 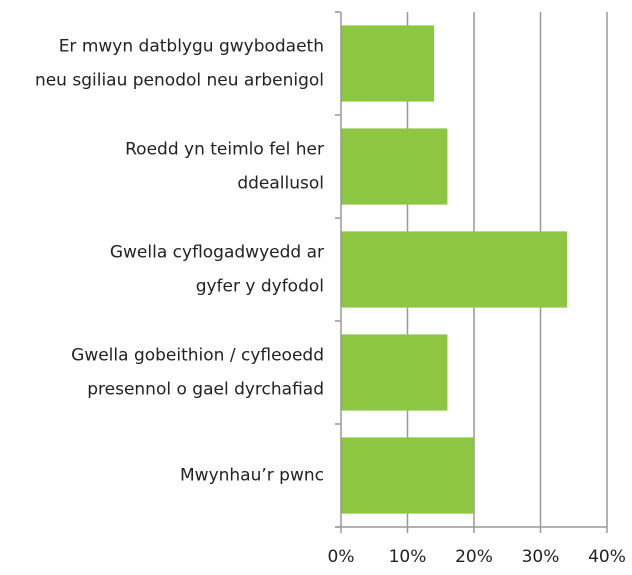 What do you see at coordinates (408, 557) in the screenshot?
I see `x-tick-label: 10%` at bounding box center [408, 557].